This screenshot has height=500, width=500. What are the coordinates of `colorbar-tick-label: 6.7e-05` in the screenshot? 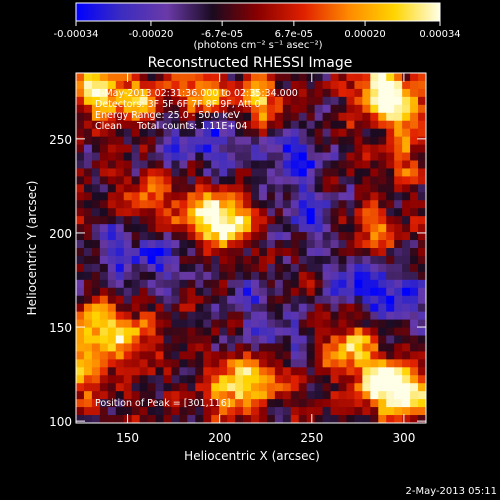 It's located at (294, 34).